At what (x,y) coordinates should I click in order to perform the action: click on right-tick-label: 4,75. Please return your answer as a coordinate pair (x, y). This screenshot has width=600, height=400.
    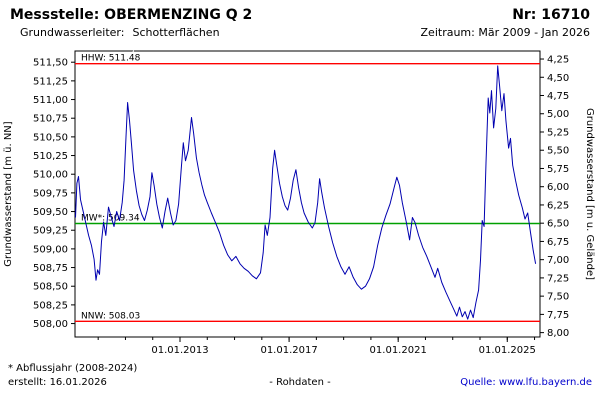
    Looking at the image, I should click on (558, 96).